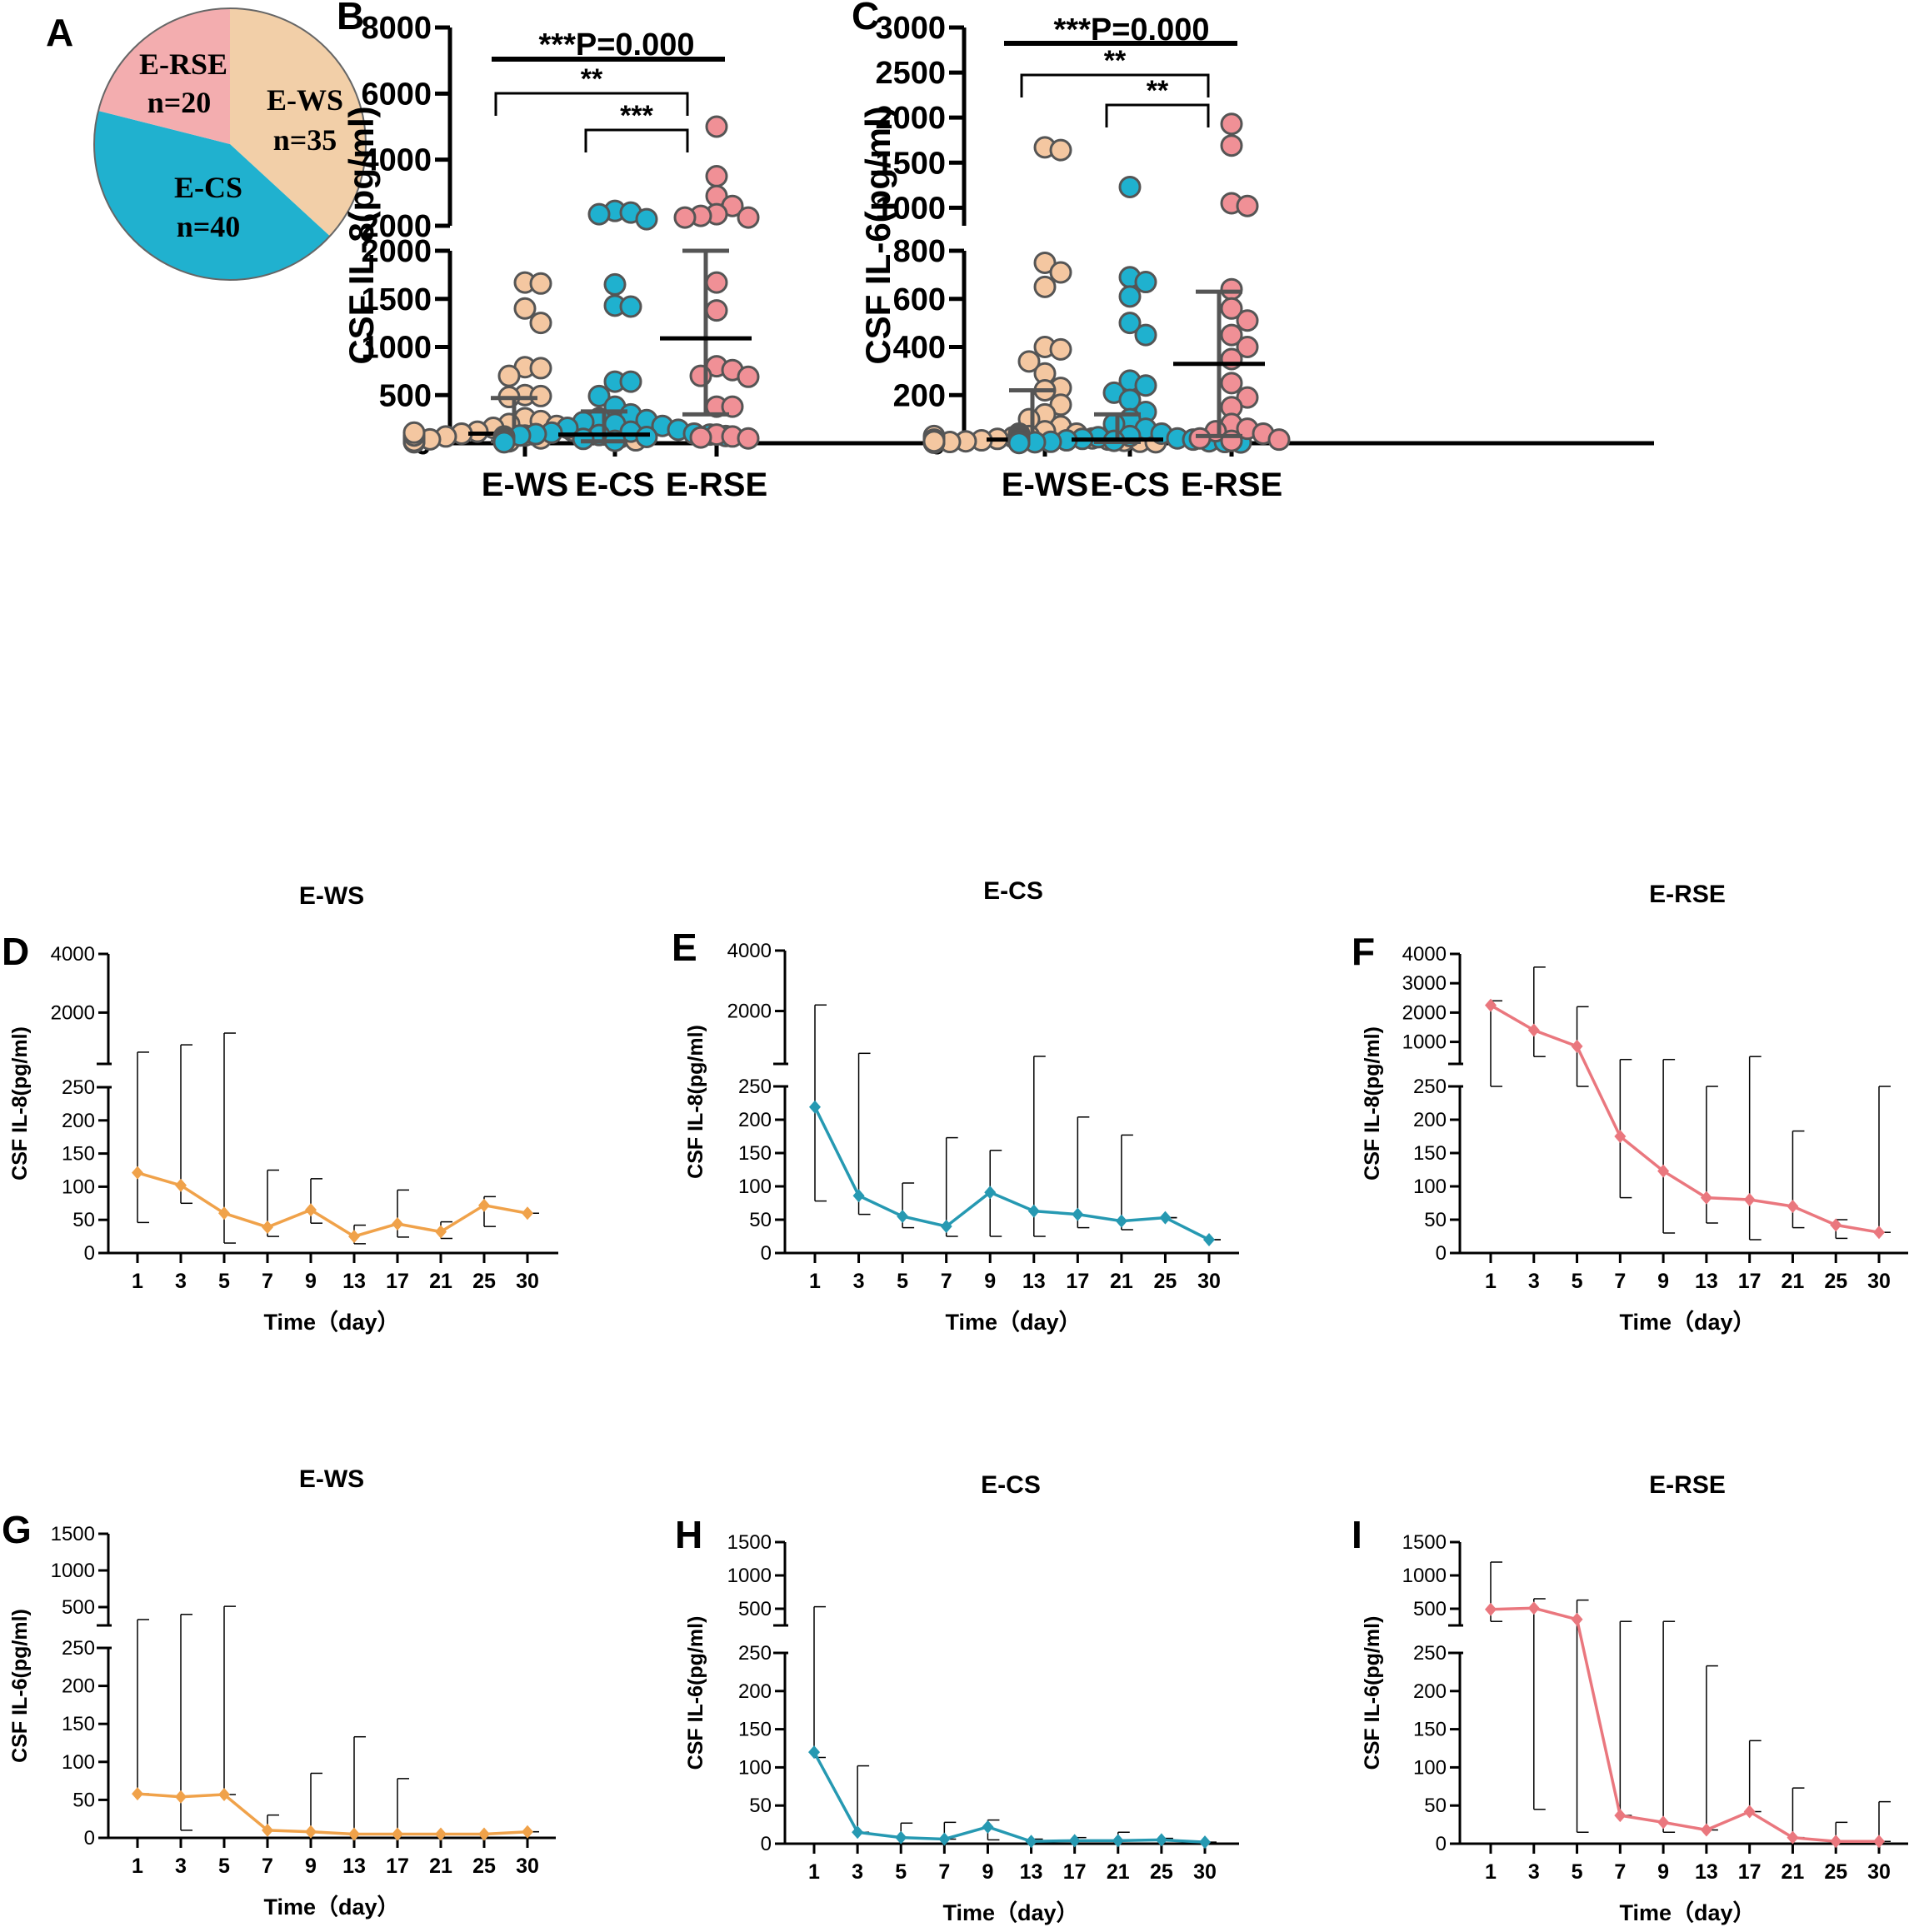 The height and width of the screenshot is (1932, 1914). I want to click on panel-label-f: F, so click(1363, 951).